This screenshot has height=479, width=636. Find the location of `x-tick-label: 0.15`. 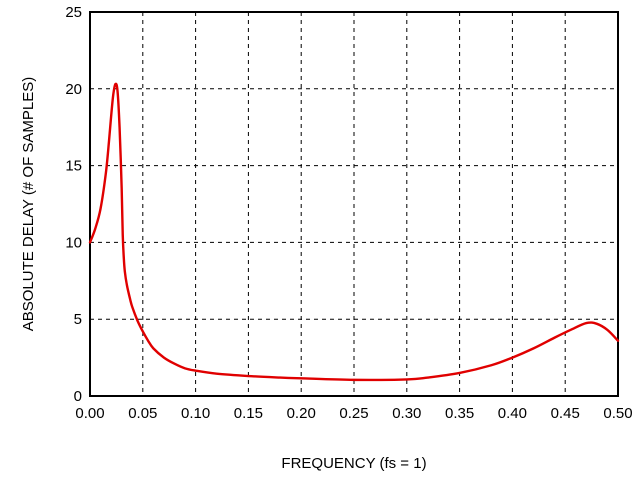

x-tick-label: 0.15 is located at coordinates (248, 413).